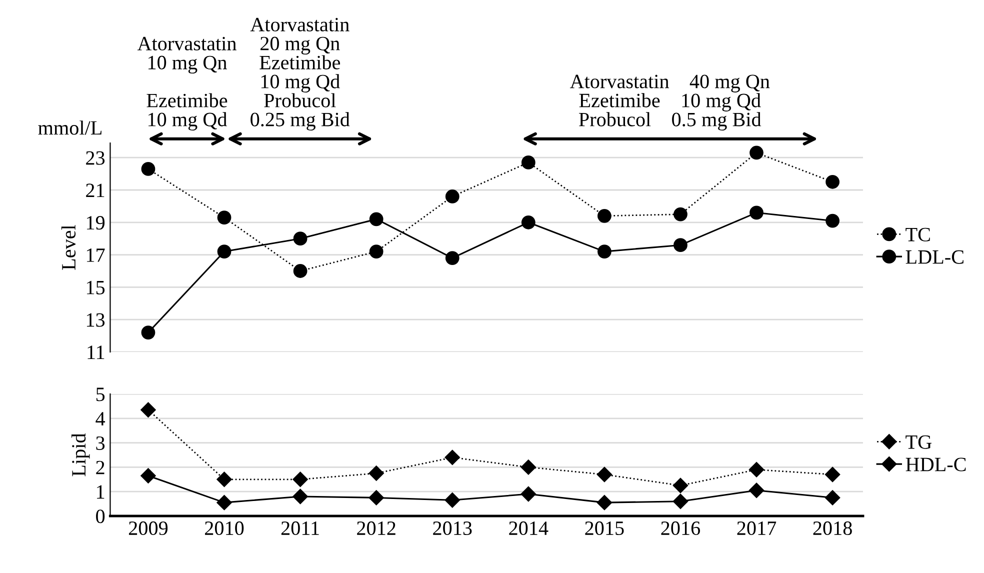 This screenshot has width=984, height=573. I want to click on legend-label: TC, so click(918, 235).